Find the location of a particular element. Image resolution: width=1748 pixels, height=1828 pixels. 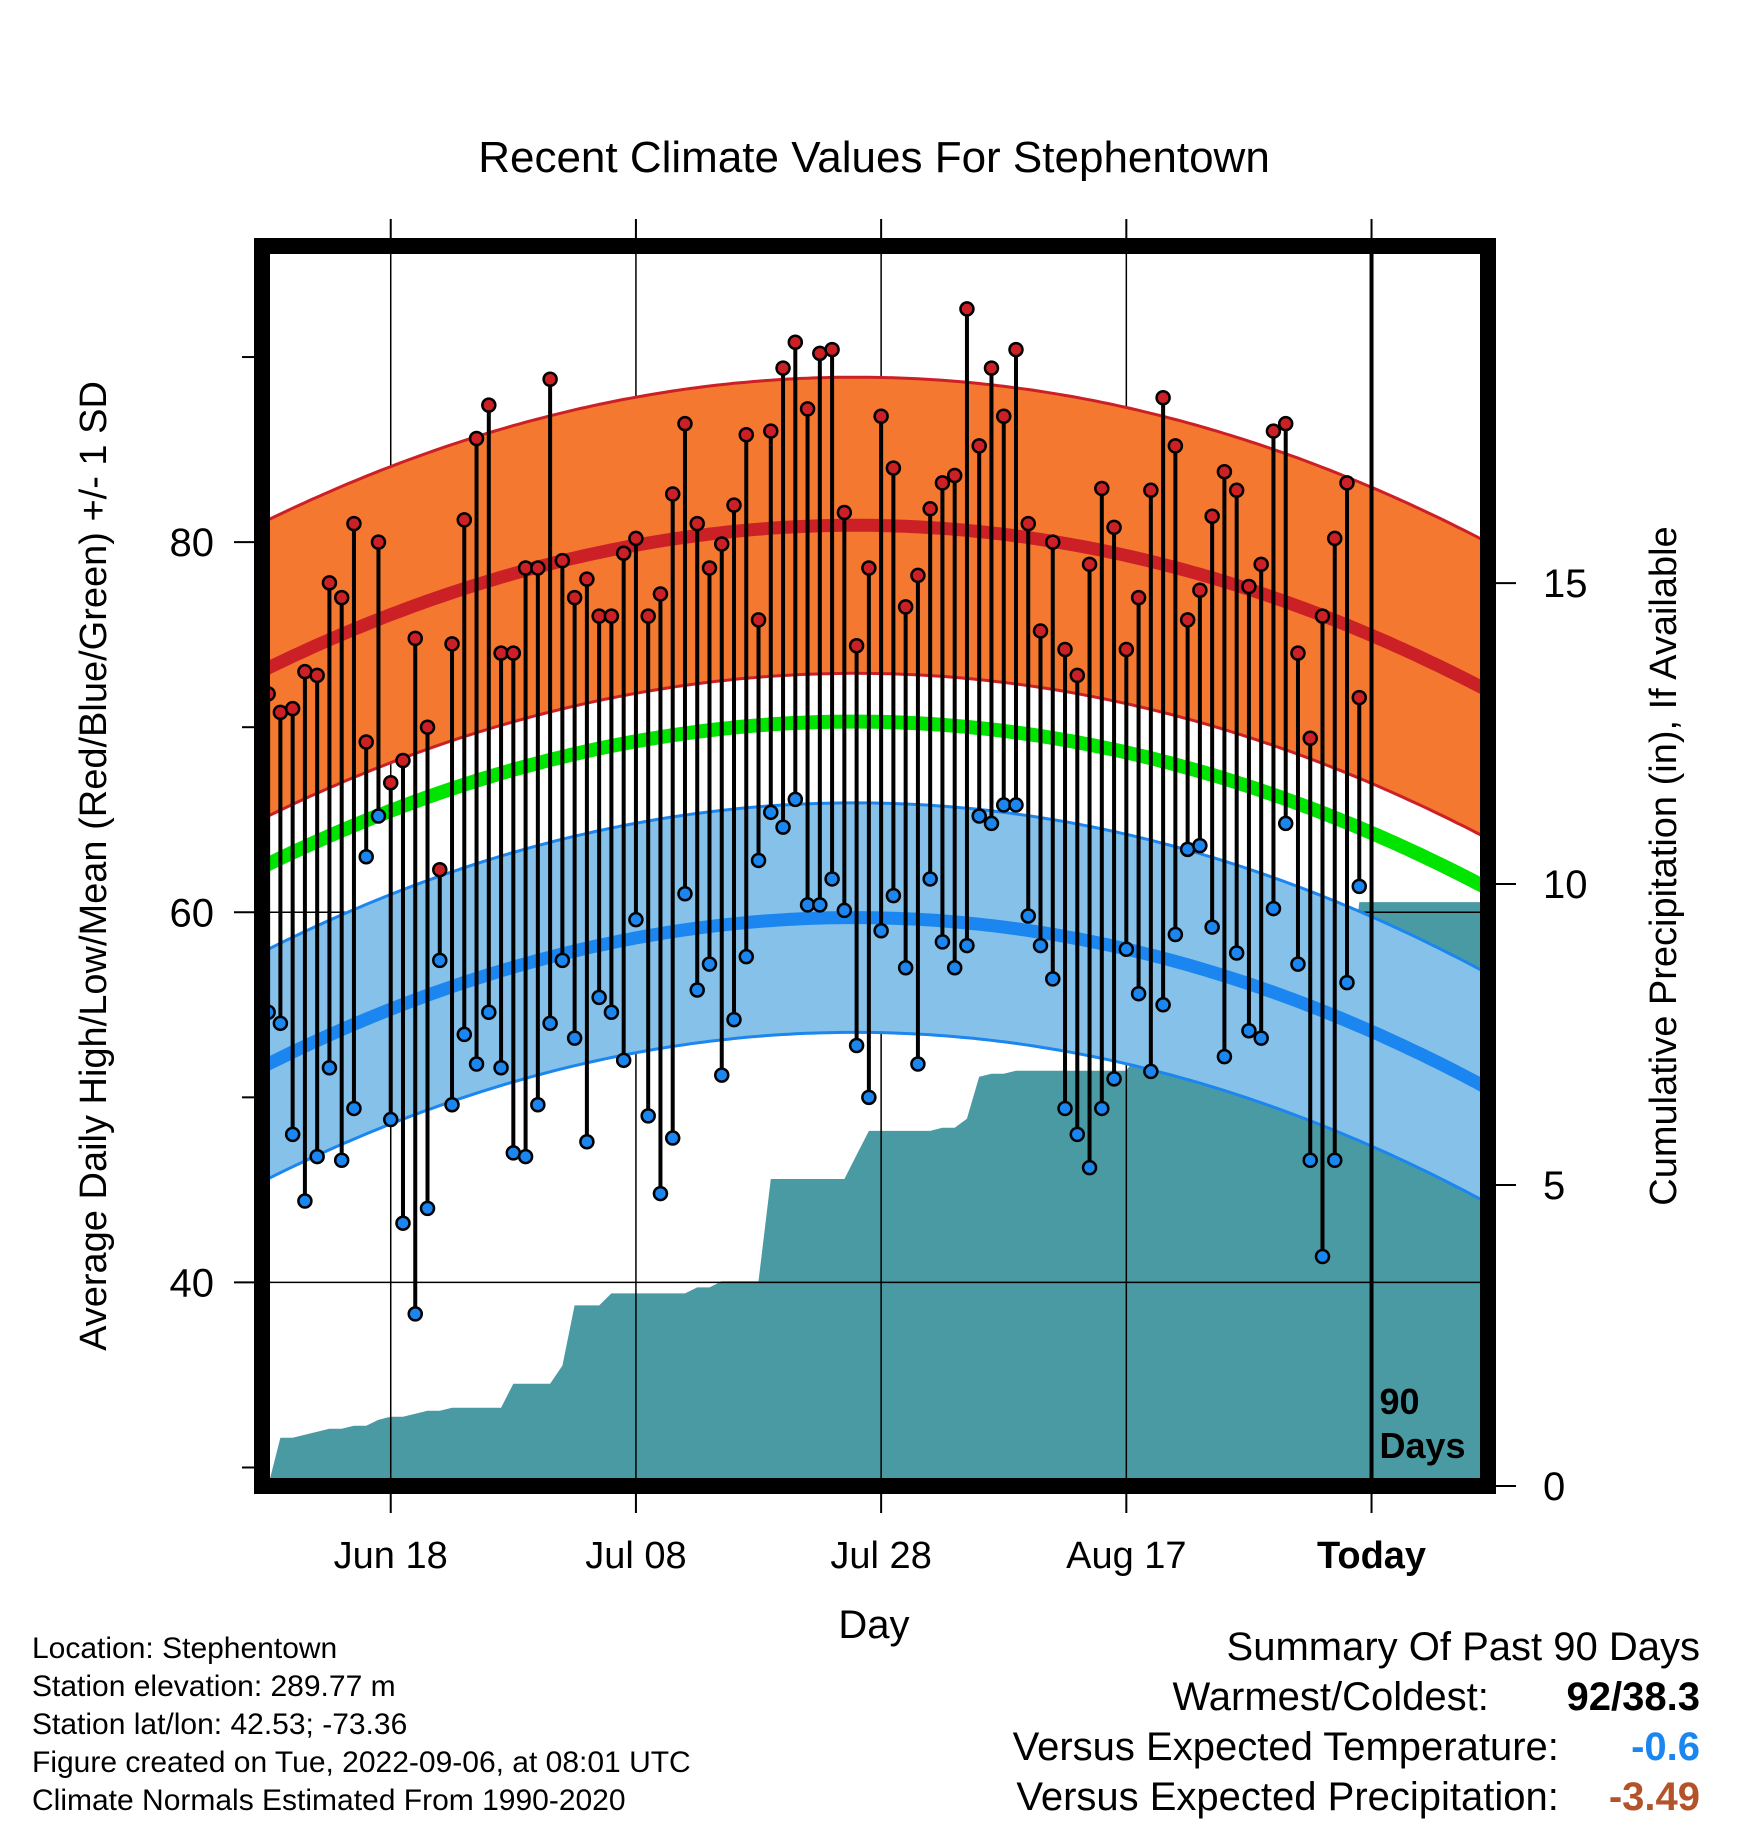

precip-vs-expected-label: Versus Expected Precipitation: is located at coordinates (1287, 1797).